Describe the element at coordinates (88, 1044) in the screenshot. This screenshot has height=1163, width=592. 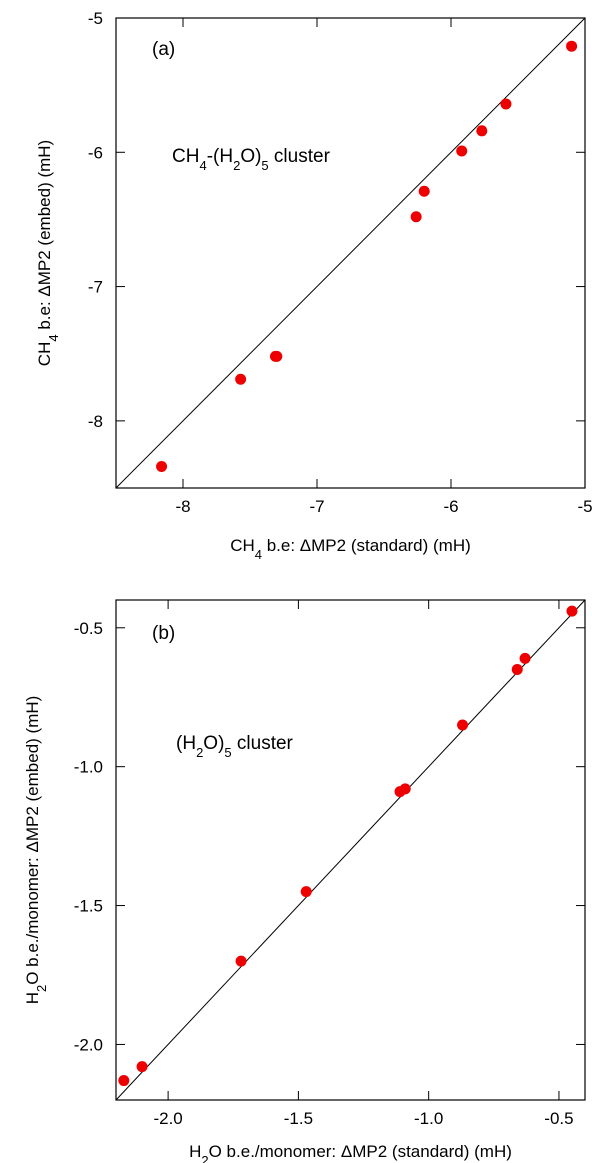
I see `y-tick-label: -2.0` at that location.